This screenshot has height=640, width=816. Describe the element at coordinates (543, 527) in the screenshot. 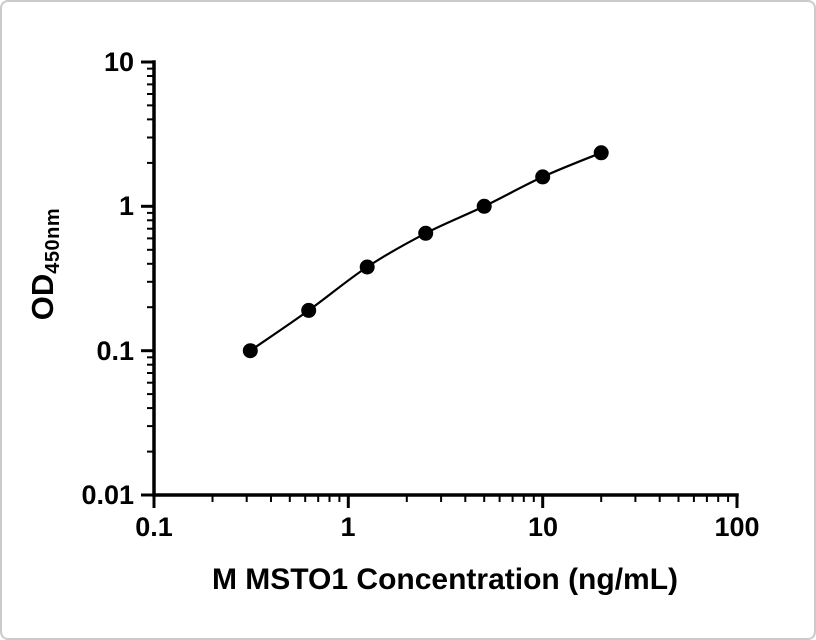

I see `x-tick-label: 10` at that location.